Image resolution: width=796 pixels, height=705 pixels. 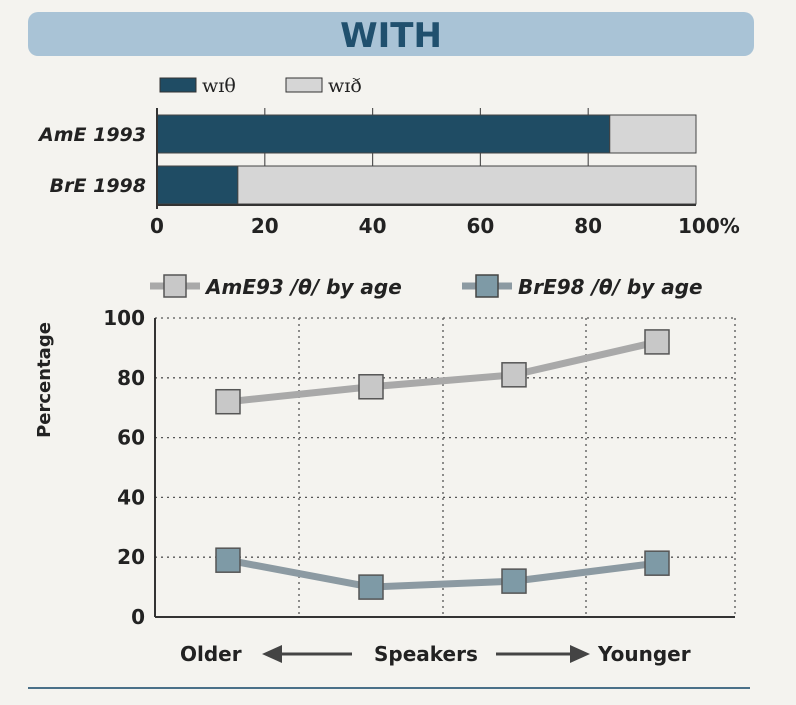 I want to click on line-y-tick-label: 40, so click(x=131, y=497).